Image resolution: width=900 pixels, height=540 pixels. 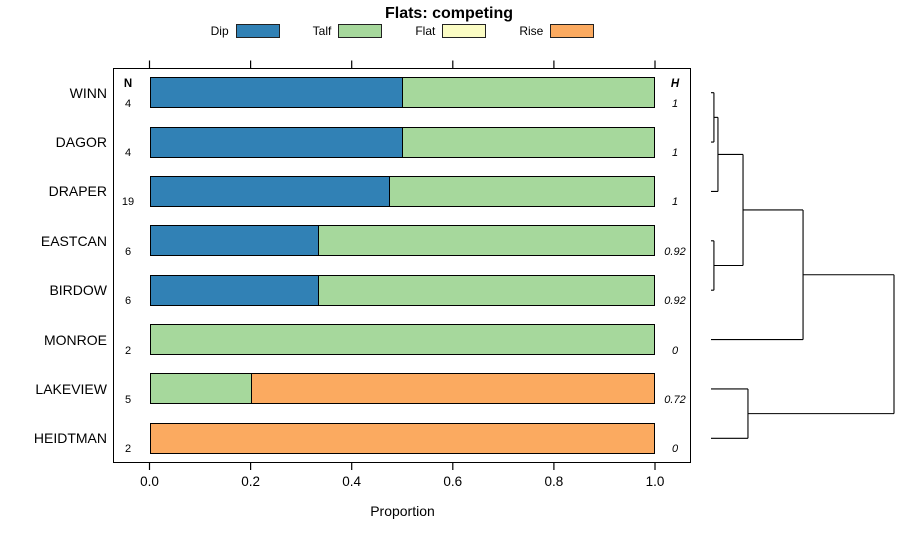 What do you see at coordinates (425, 31) in the screenshot?
I see `legend-label: Flat` at bounding box center [425, 31].